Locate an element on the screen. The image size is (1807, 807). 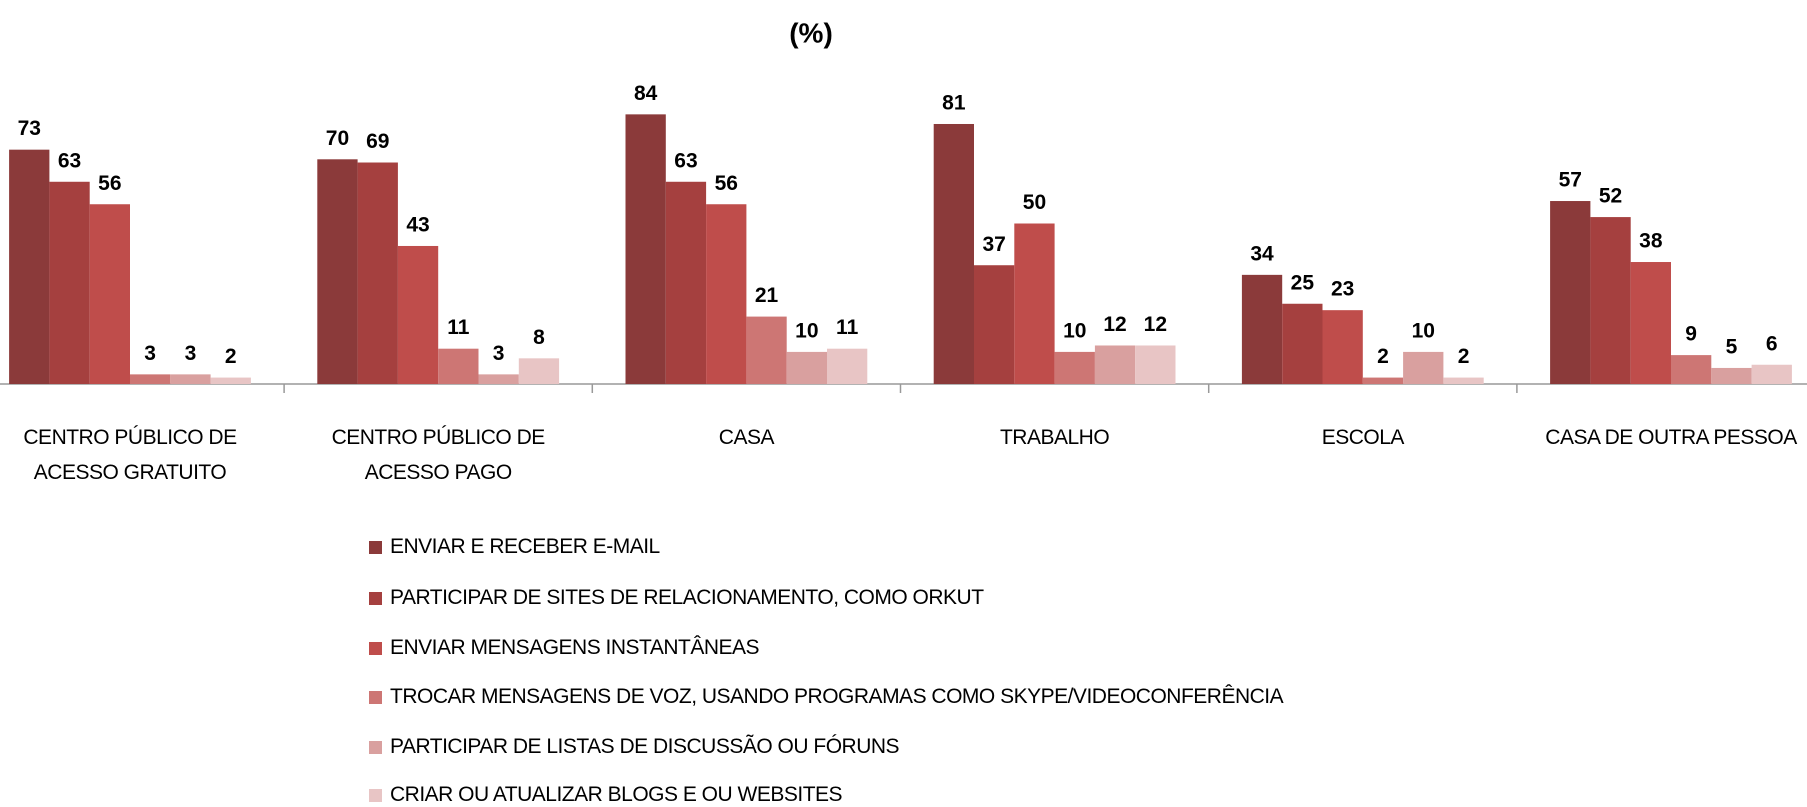
x-tick-label: CASA DE OUTRA PESSOA is located at coordinates (1671, 437).